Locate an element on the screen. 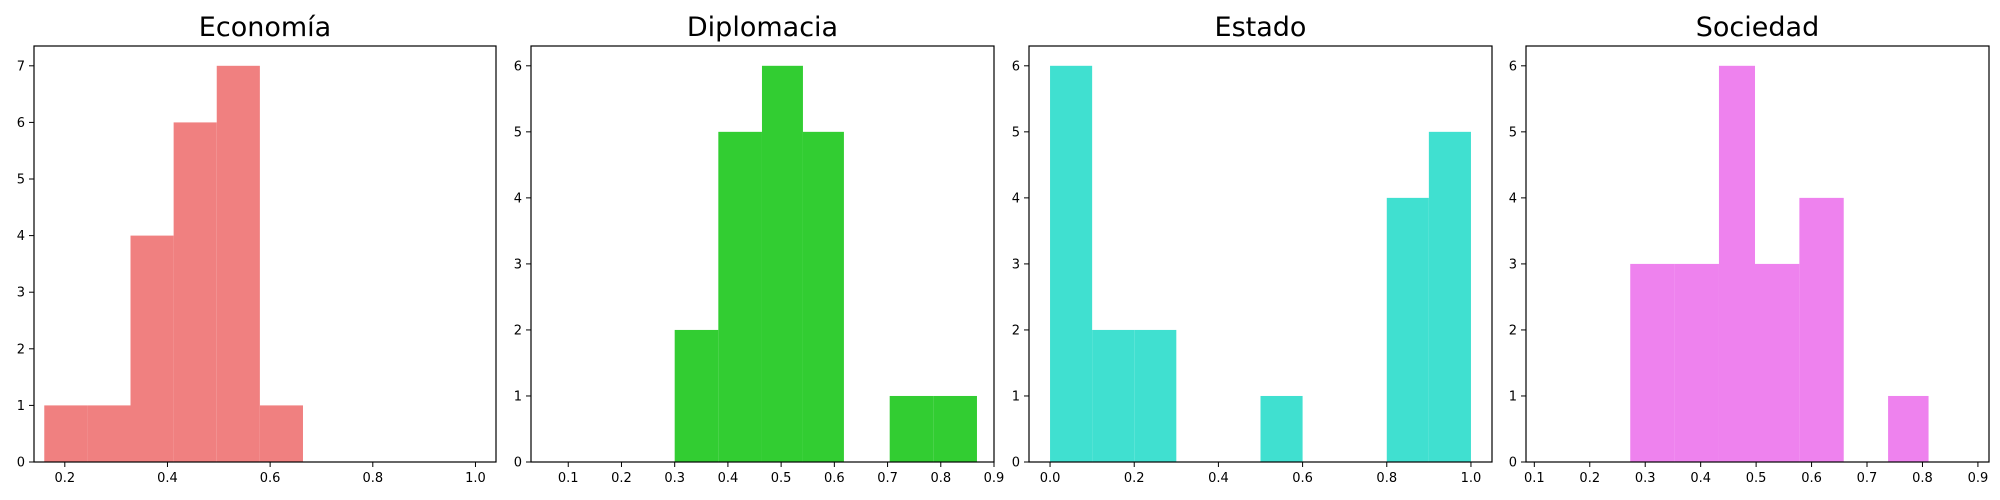 The height and width of the screenshot is (500, 2000). chart-title: Diplomacia is located at coordinates (762, 27).